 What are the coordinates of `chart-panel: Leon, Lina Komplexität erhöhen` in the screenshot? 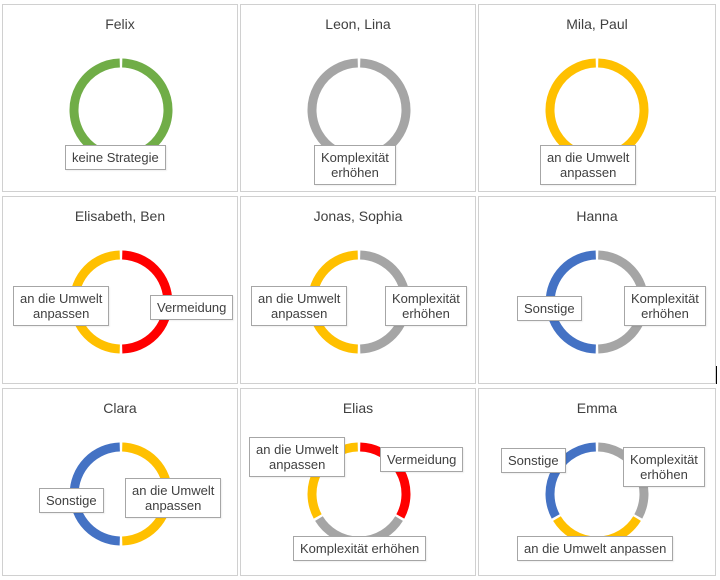 It's located at (358, 98).